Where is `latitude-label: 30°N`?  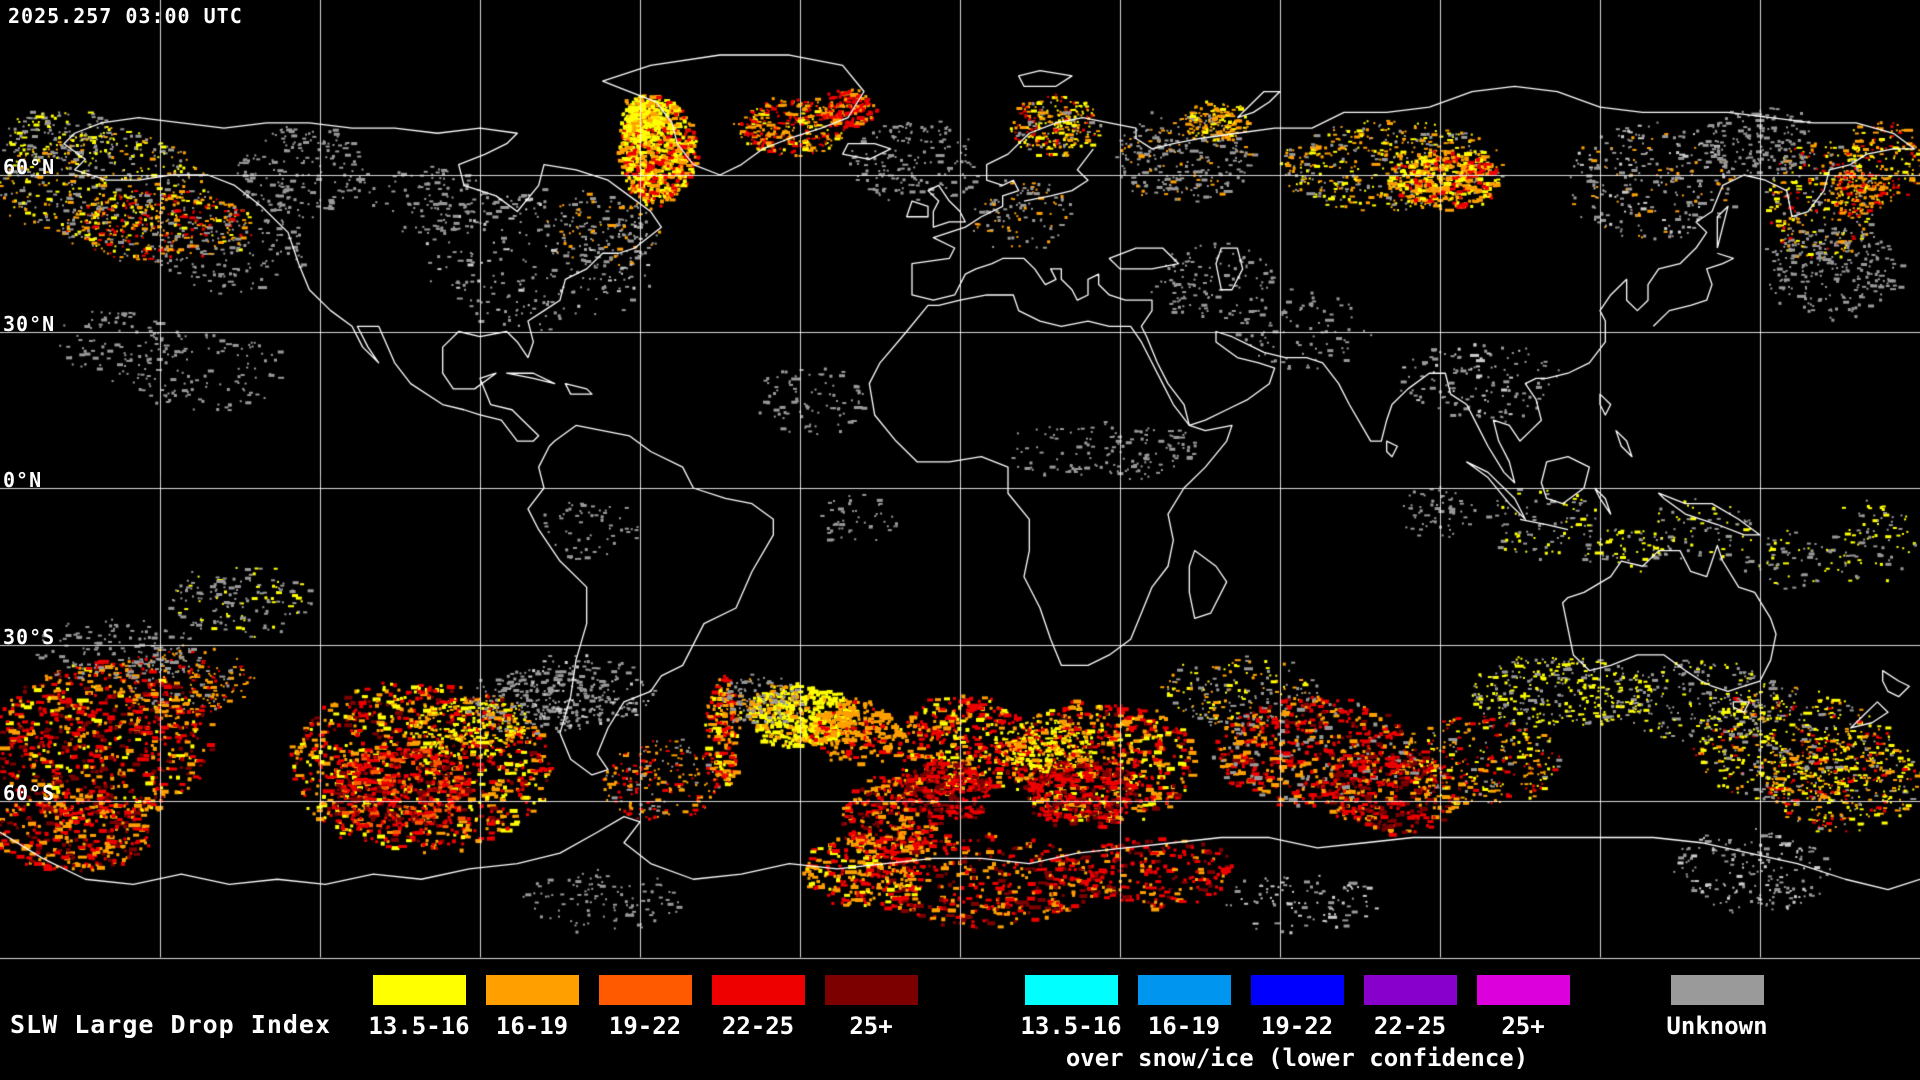
latitude-label: 30°N is located at coordinates (29, 323).